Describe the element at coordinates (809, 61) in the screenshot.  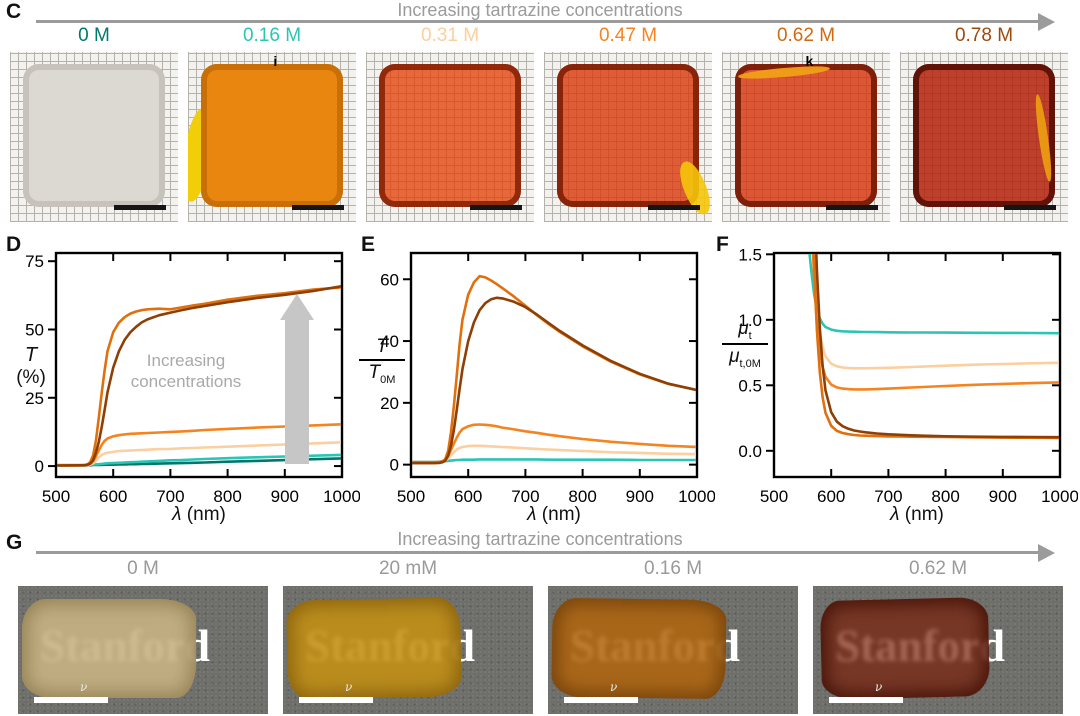
I see `sample-mark: k` at that location.